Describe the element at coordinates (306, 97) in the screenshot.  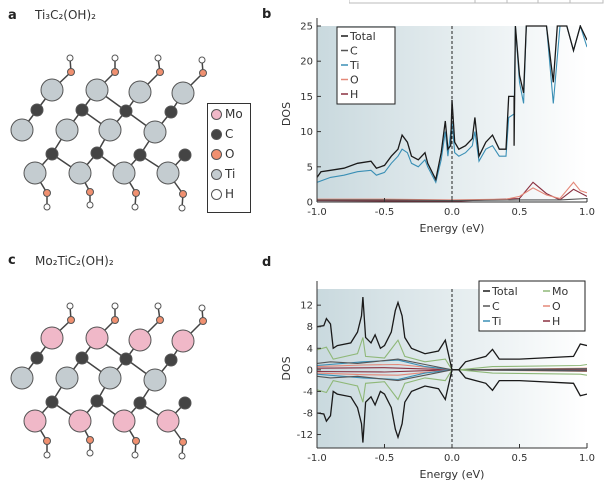
I see `y-tick-label: 15` at that location.